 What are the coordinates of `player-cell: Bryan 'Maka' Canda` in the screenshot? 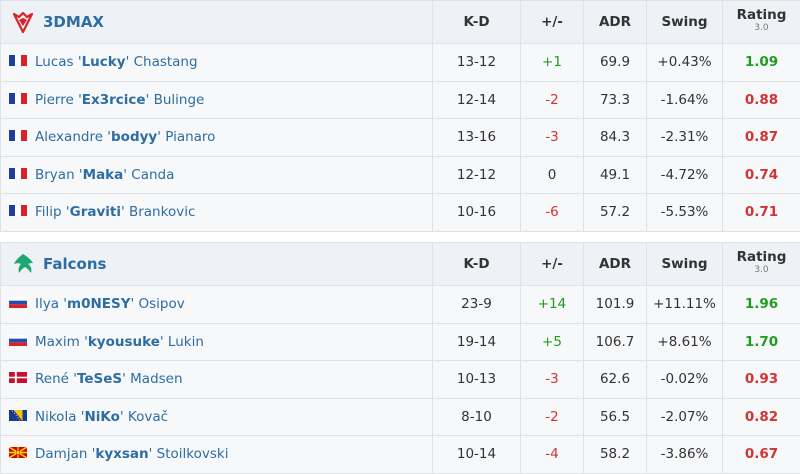 It's located at (217, 175).